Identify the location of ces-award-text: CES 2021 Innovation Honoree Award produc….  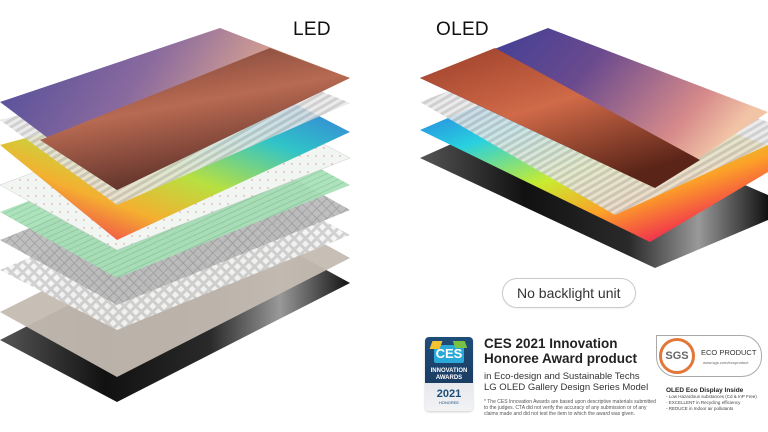
(586, 376).